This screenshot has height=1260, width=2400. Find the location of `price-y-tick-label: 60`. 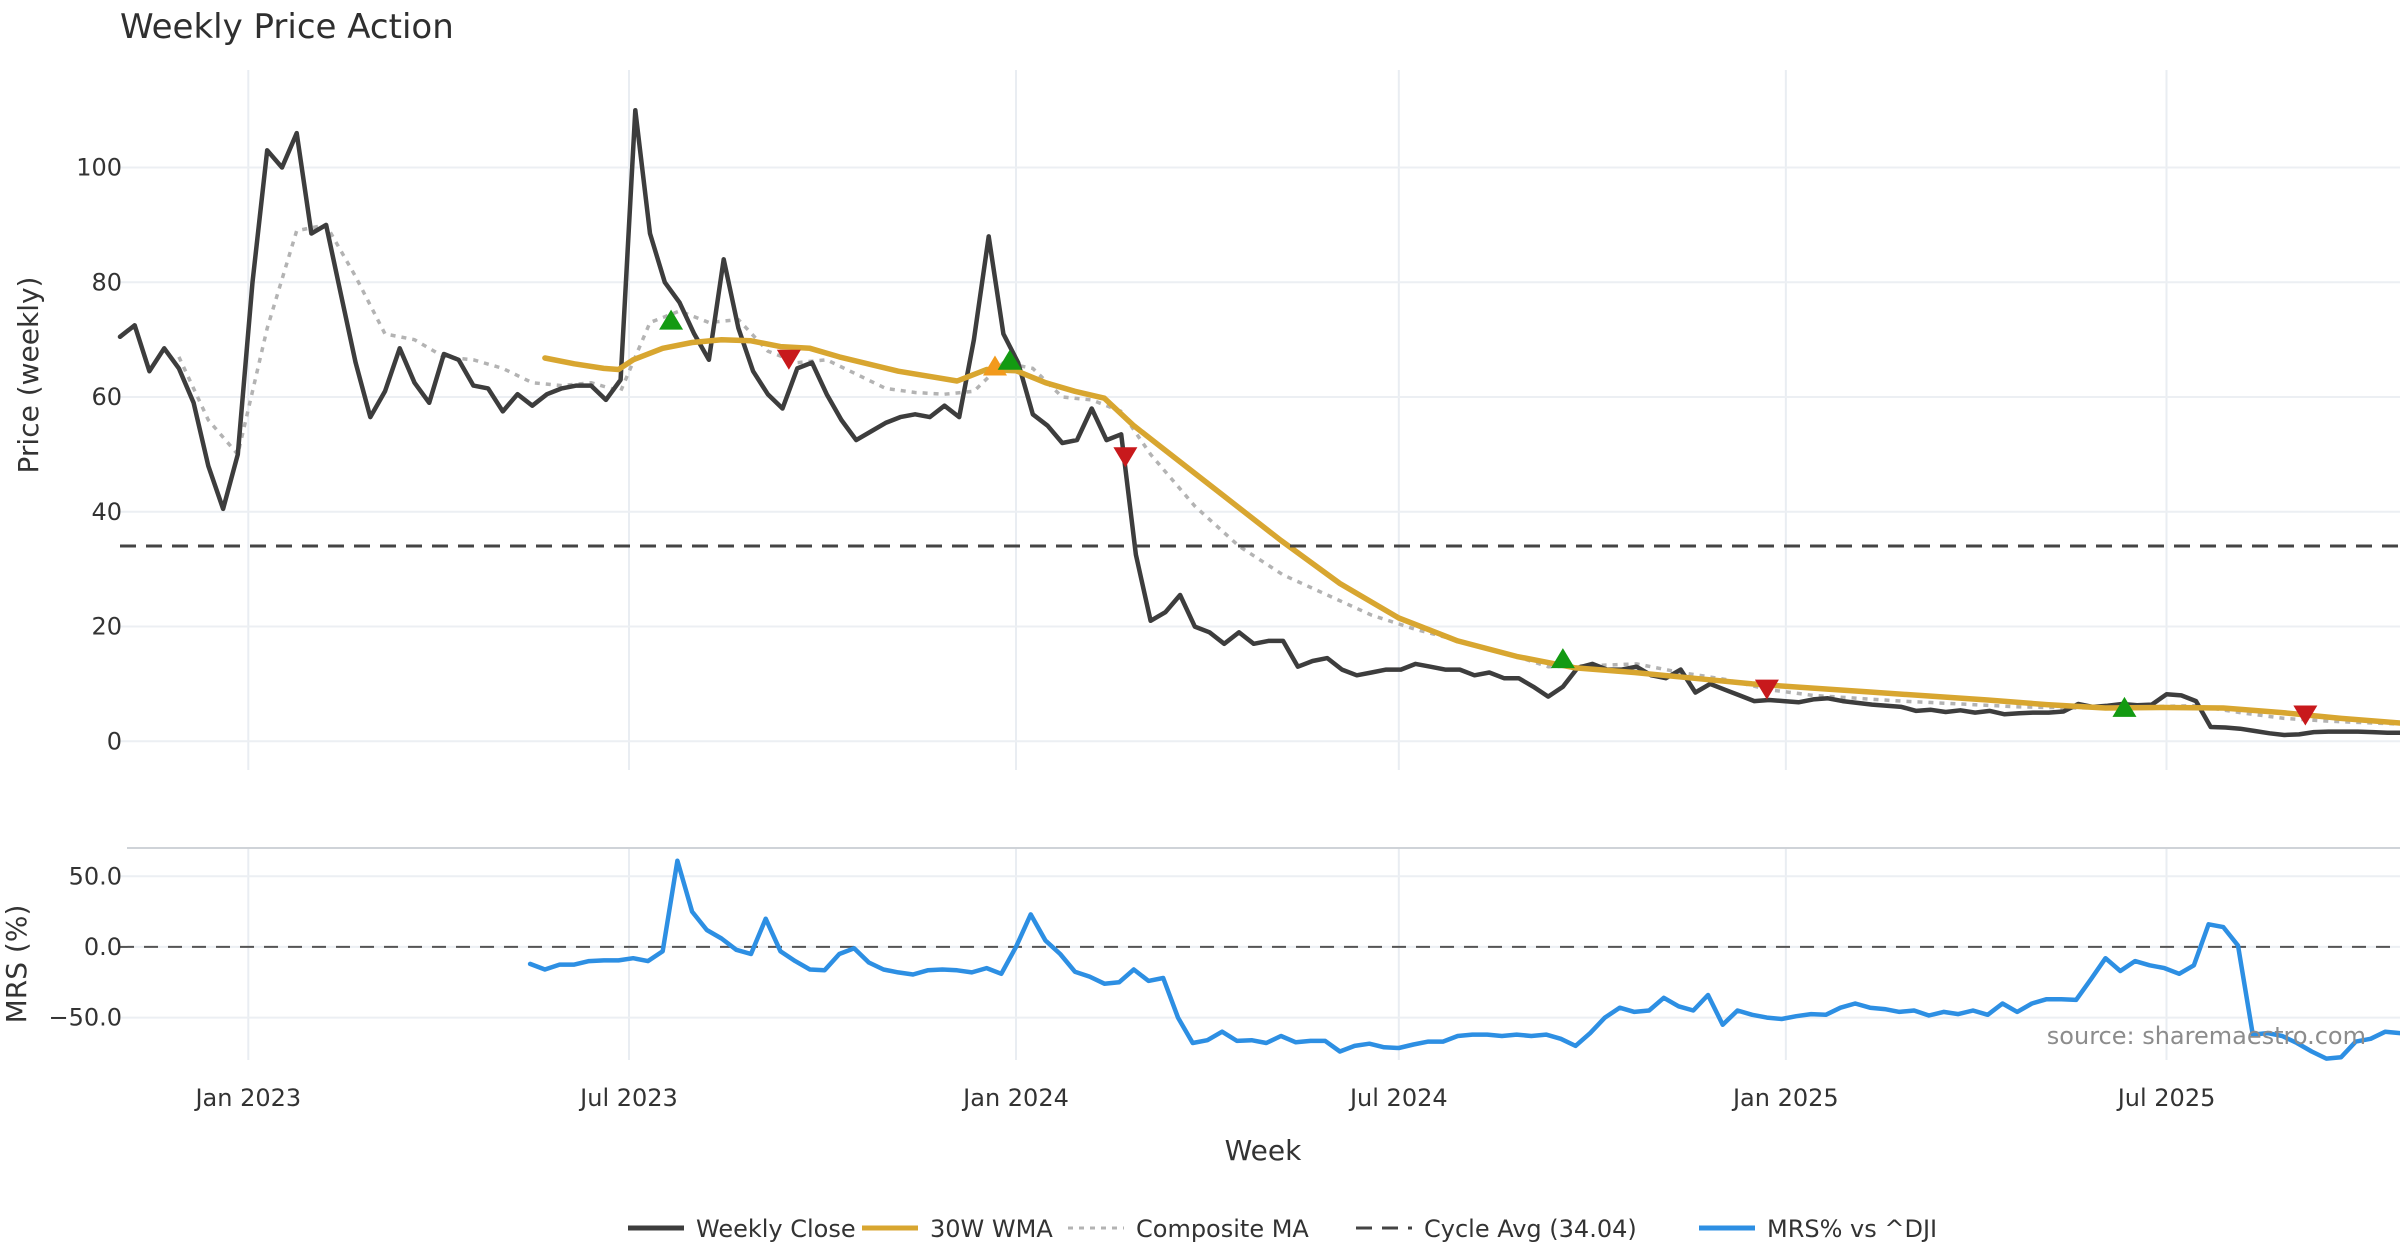

price-y-tick-label: 60 is located at coordinates (106, 397).